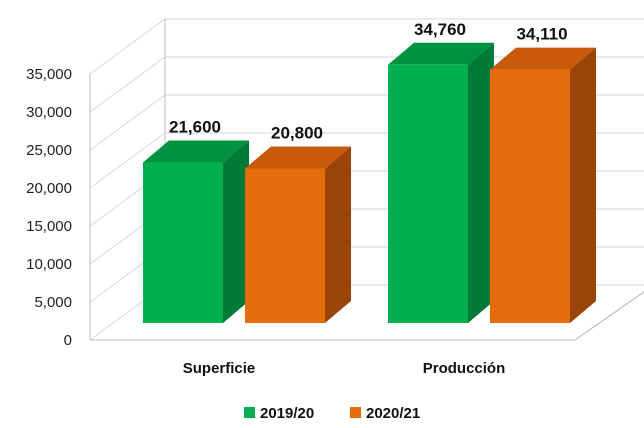  I want to click on data-label: 21,600, so click(195, 127).